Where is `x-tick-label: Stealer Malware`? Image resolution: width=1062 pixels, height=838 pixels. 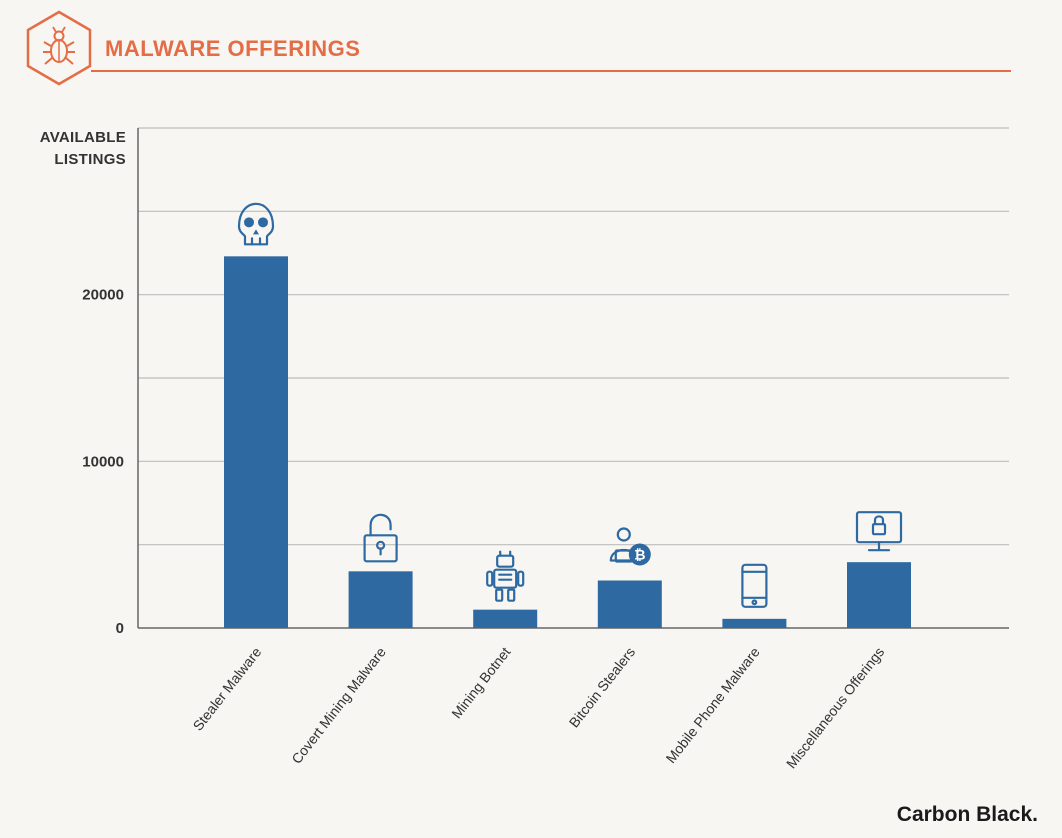
x-tick-label: Stealer Malware is located at coordinates (226, 689).